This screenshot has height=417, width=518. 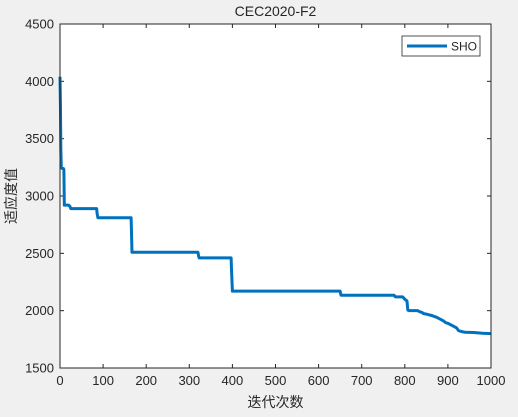 What do you see at coordinates (39, 310) in the screenshot?
I see `y-tick-label: 2000` at bounding box center [39, 310].